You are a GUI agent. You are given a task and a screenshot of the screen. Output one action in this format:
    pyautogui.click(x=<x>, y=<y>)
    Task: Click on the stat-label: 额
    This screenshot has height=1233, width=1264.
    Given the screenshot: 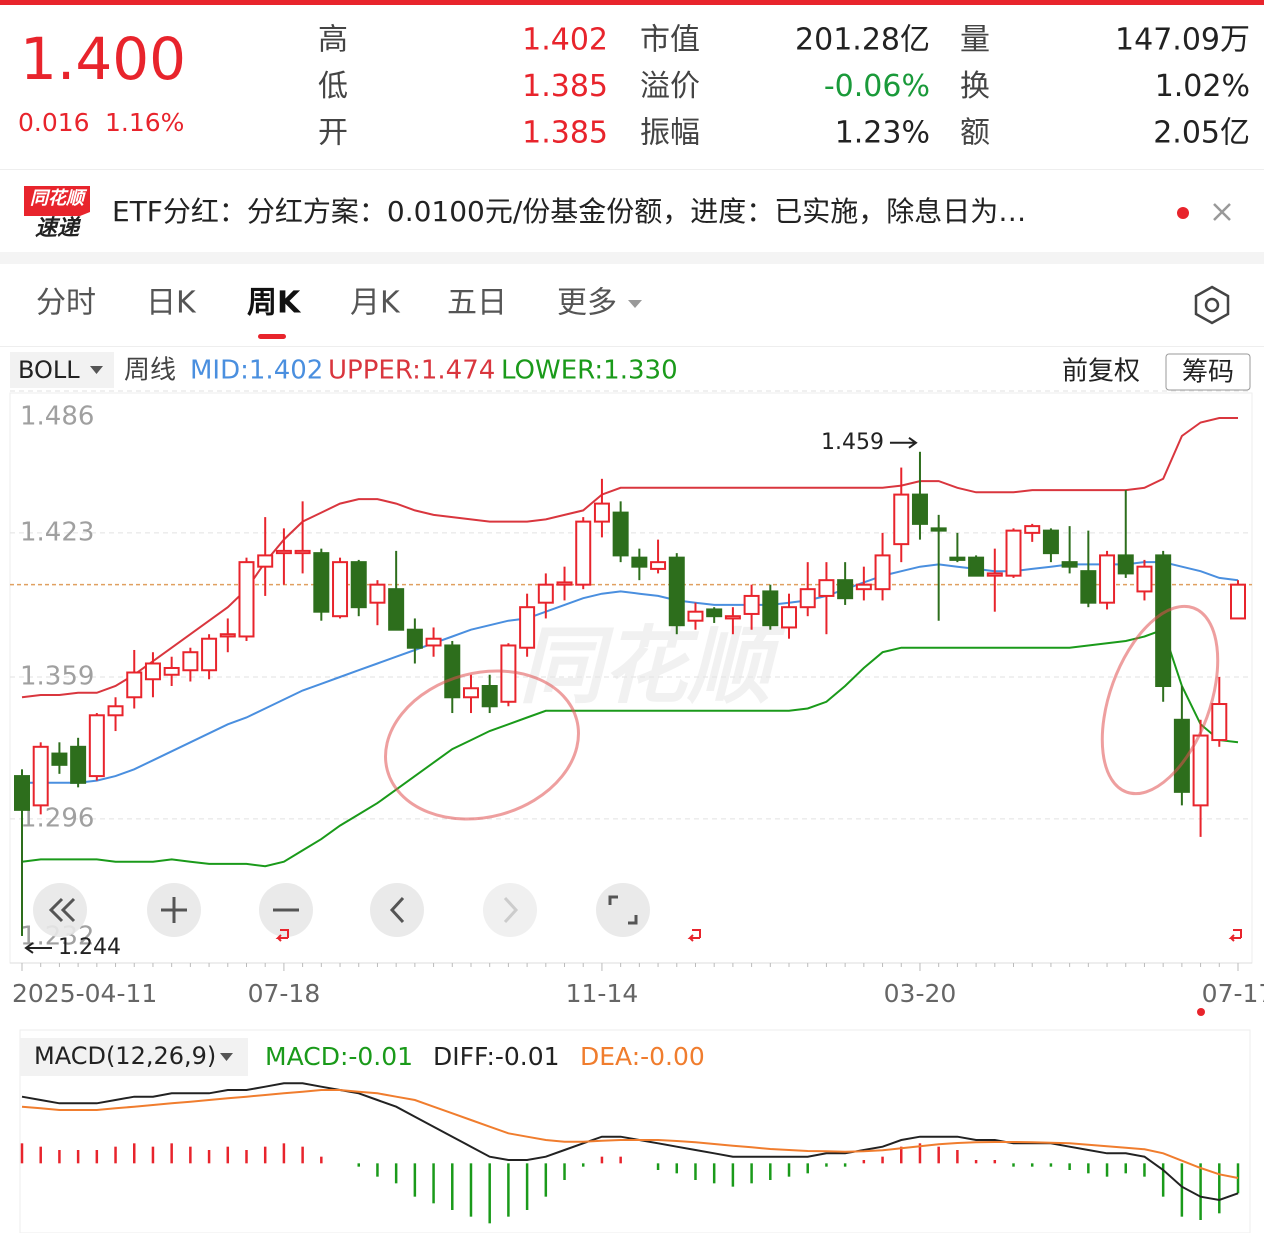 What is the action you would take?
    pyautogui.click(x=975, y=133)
    